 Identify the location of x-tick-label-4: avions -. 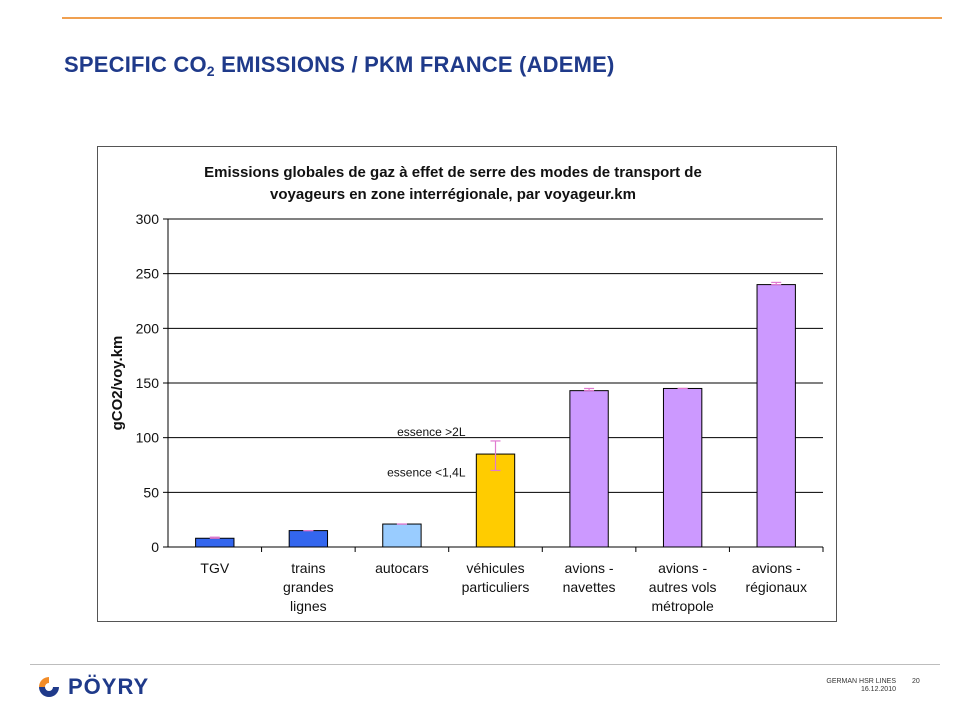
(589, 568).